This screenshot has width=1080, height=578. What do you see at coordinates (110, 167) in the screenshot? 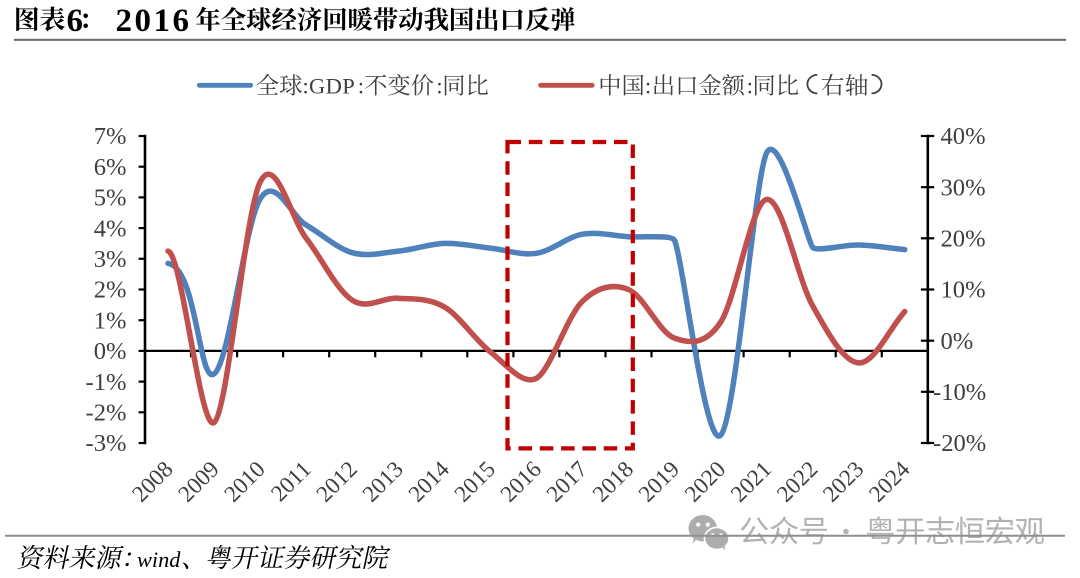
I see `svg-text: 6%` at bounding box center [110, 167].